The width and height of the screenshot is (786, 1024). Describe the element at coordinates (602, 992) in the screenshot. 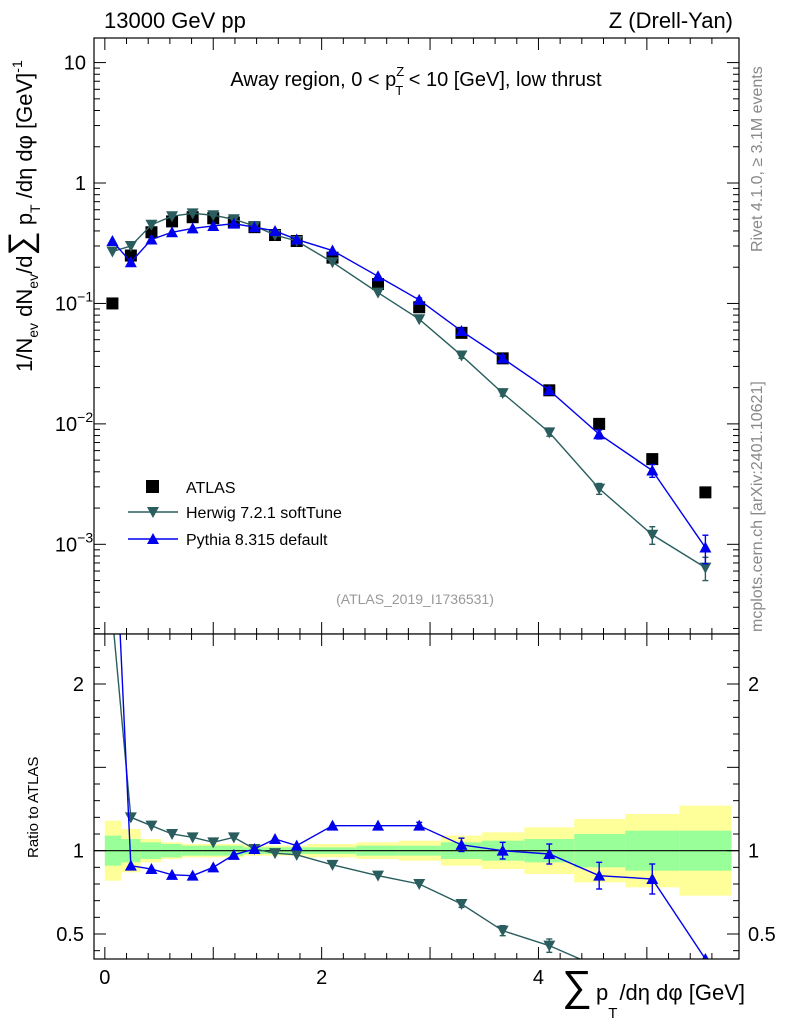

I see `x-label-p: p` at that location.